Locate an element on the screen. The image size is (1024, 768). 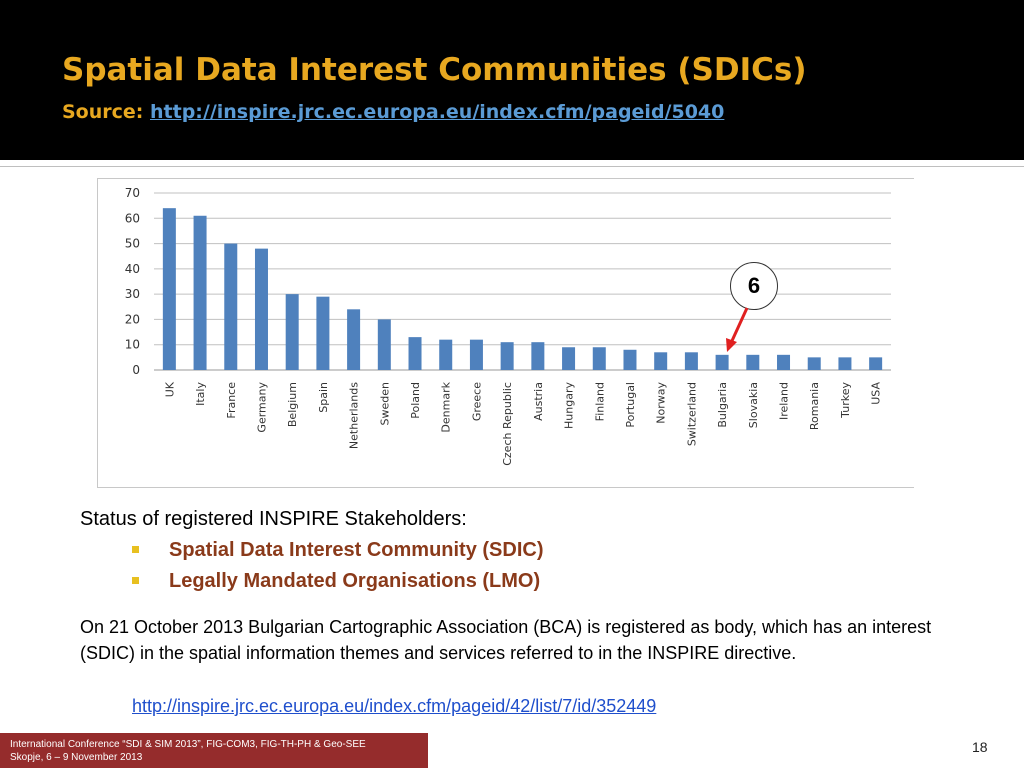
x-tick-label: Finland is located at coordinates (599, 401).